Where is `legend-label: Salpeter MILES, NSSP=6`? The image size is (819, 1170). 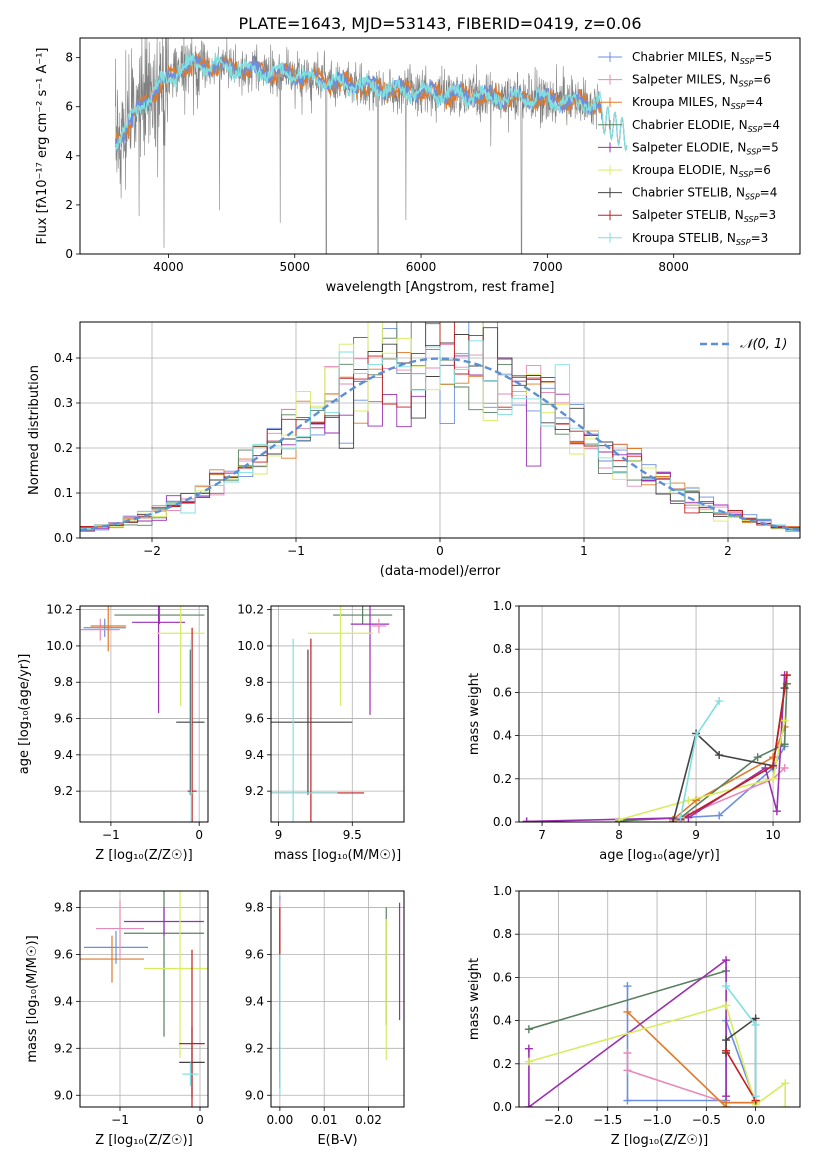 legend-label: Salpeter MILES, NSSP=6 is located at coordinates (701, 81).